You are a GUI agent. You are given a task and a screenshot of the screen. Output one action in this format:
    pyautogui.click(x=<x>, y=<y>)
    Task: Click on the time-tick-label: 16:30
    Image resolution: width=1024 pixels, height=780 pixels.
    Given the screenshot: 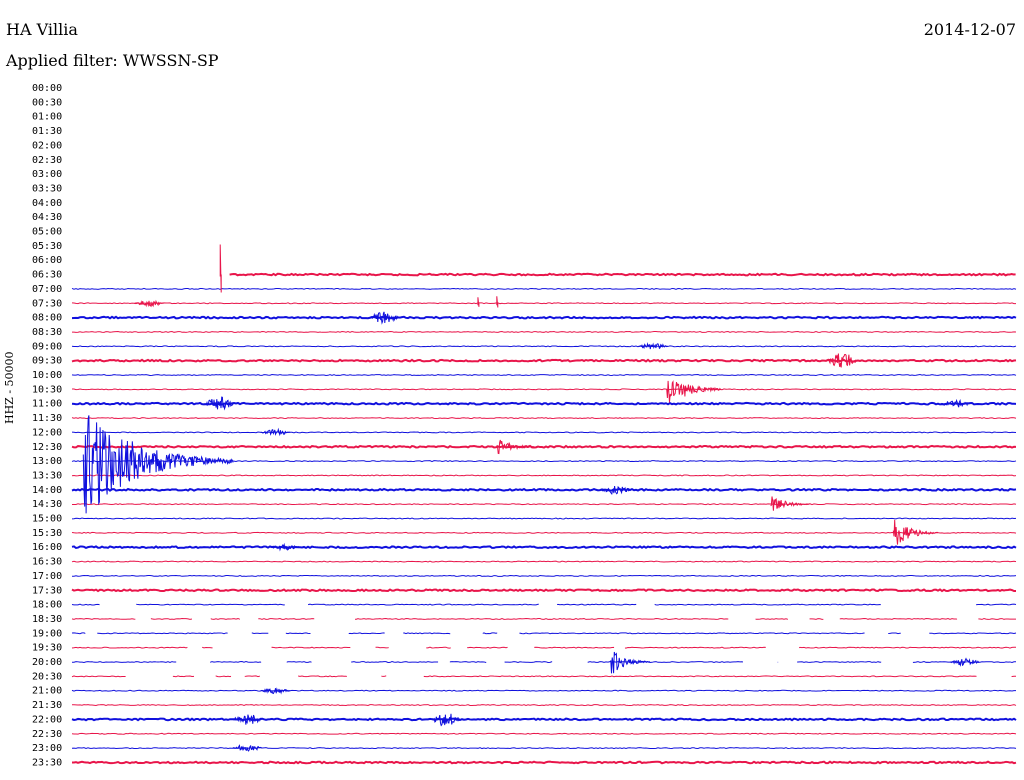 What is the action you would take?
    pyautogui.click(x=47, y=562)
    